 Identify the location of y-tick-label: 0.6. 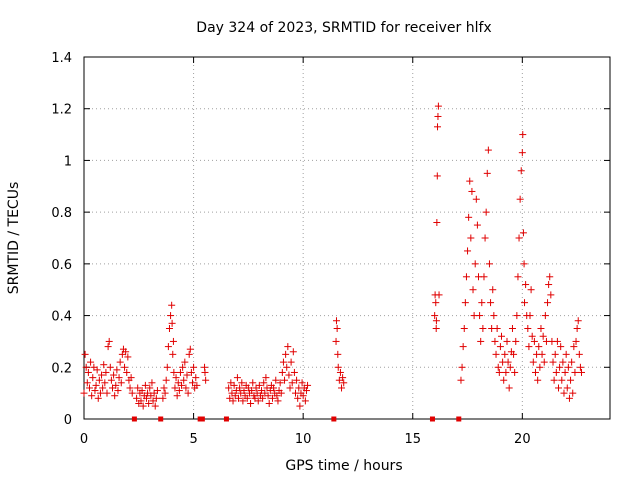
(61, 265).